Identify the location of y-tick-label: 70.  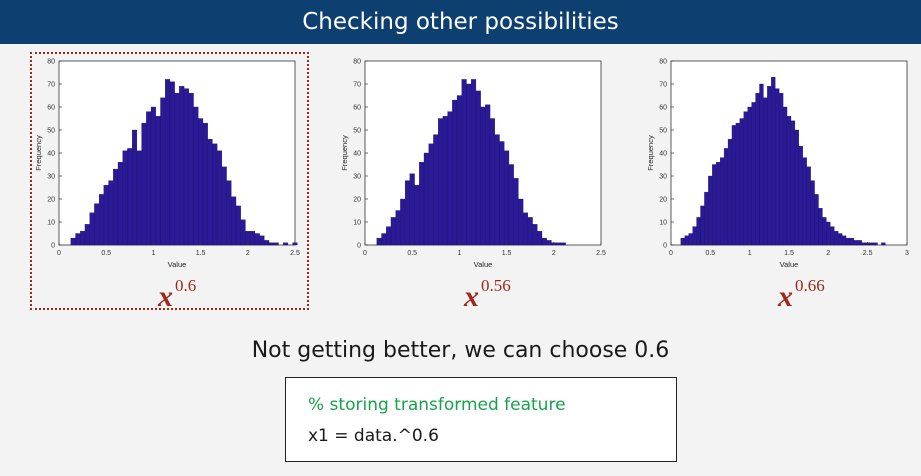
(663, 85).